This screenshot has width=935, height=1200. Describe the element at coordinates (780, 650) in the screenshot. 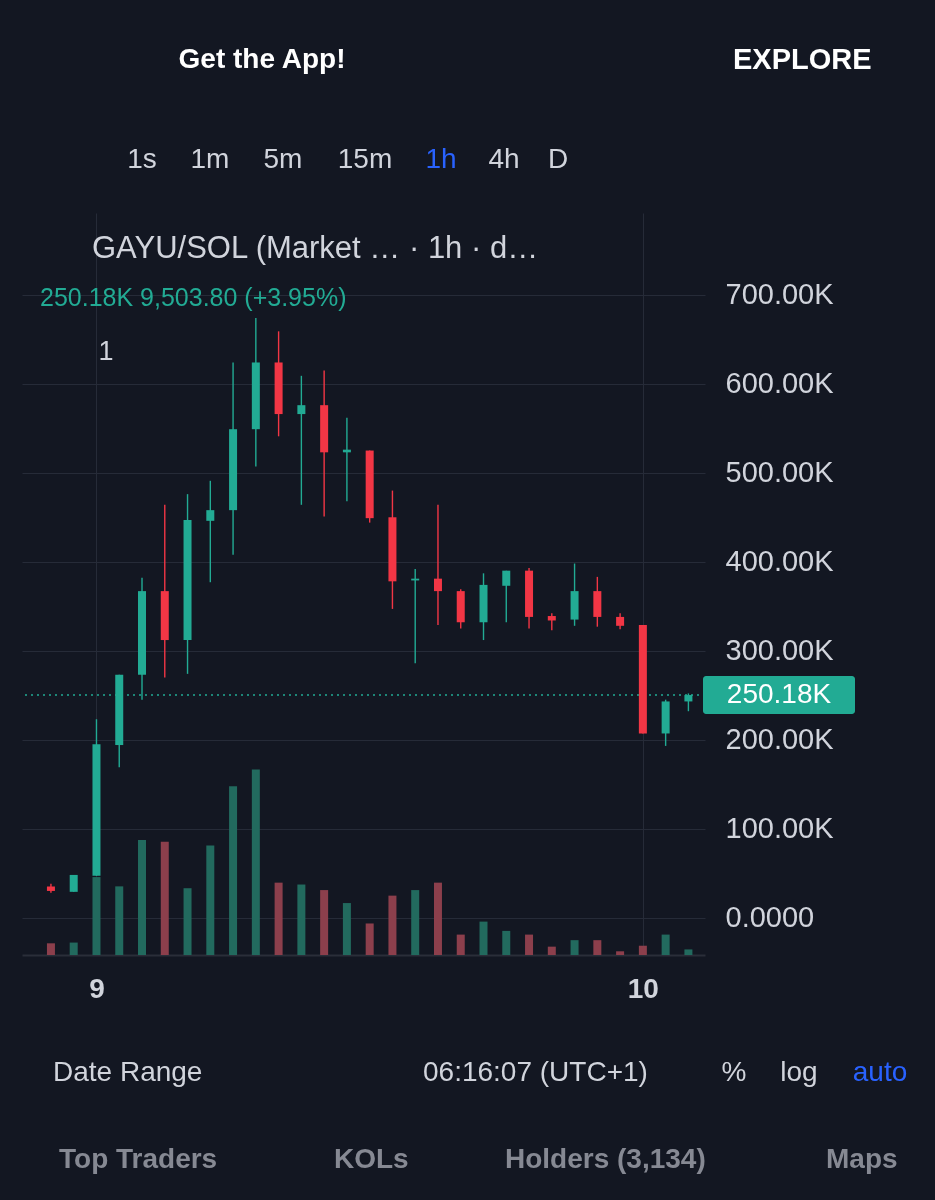

I see `y-tick-label: 300.00K` at that location.